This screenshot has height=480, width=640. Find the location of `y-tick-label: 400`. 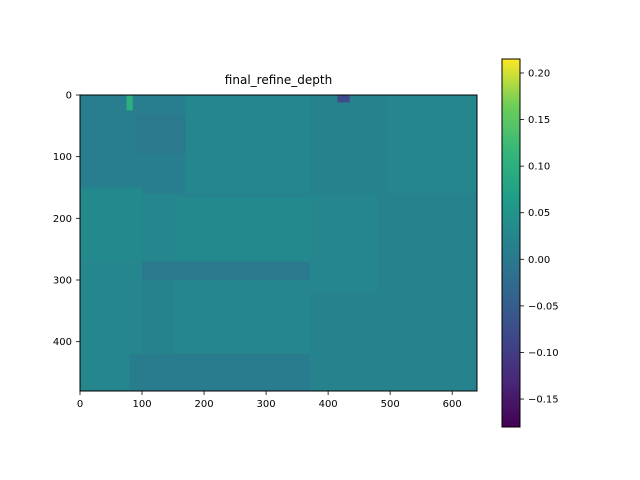

y-tick-label: 400 is located at coordinates (62, 342).